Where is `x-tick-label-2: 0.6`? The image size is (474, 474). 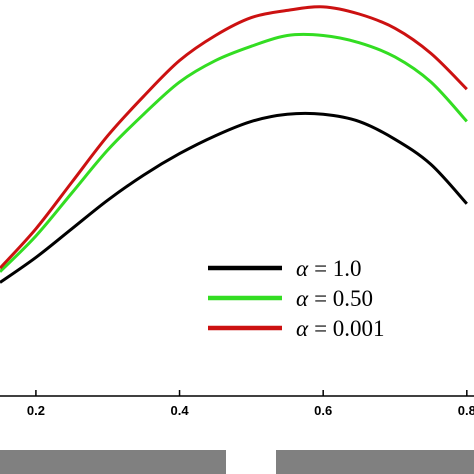 x-tick-label-2: 0.6 is located at coordinates (323, 410).